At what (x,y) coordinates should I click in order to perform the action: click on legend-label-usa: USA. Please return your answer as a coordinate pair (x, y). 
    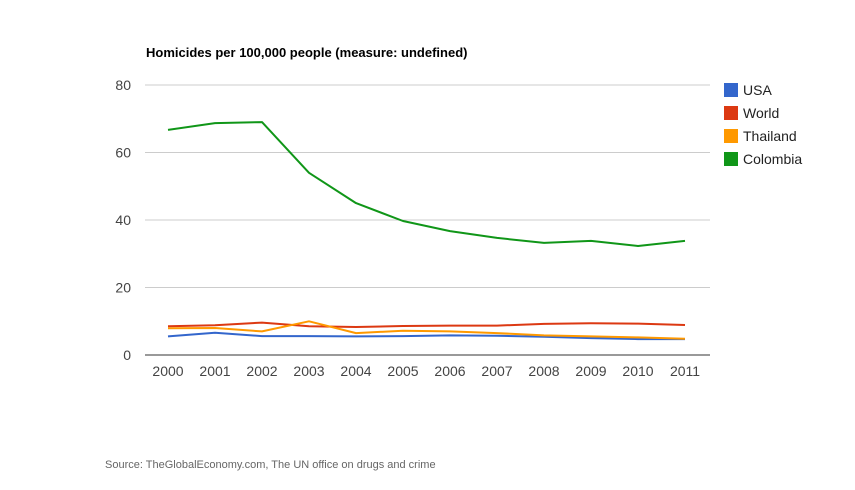
    Looking at the image, I should click on (757, 90).